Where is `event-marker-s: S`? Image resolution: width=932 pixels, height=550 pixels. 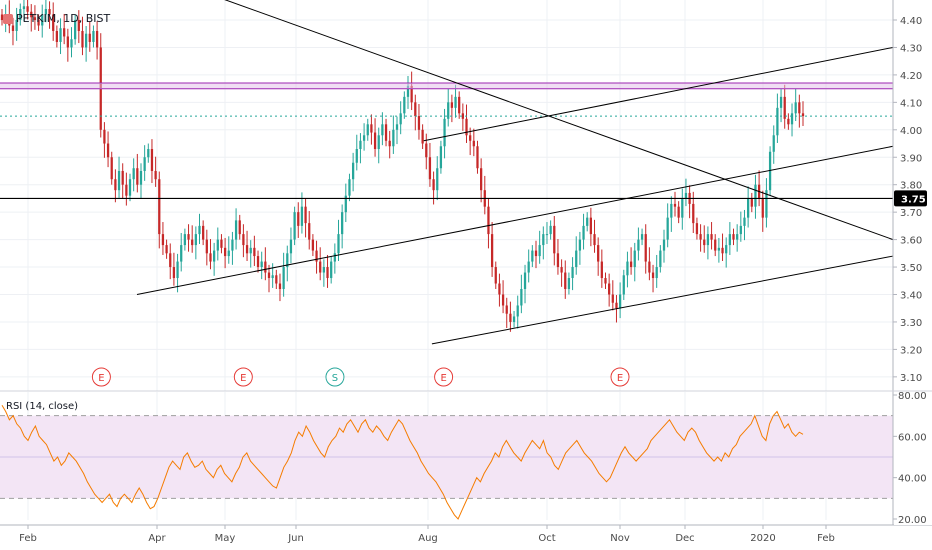 event-marker-s: S is located at coordinates (335, 377).